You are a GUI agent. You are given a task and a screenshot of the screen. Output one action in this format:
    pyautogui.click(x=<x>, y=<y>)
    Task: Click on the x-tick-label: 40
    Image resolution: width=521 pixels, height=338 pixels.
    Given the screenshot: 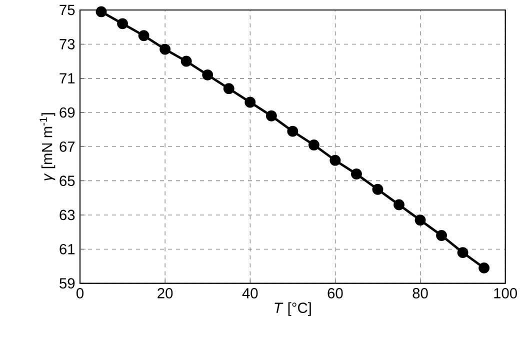 What is the action you would take?
    pyautogui.click(x=250, y=293)
    